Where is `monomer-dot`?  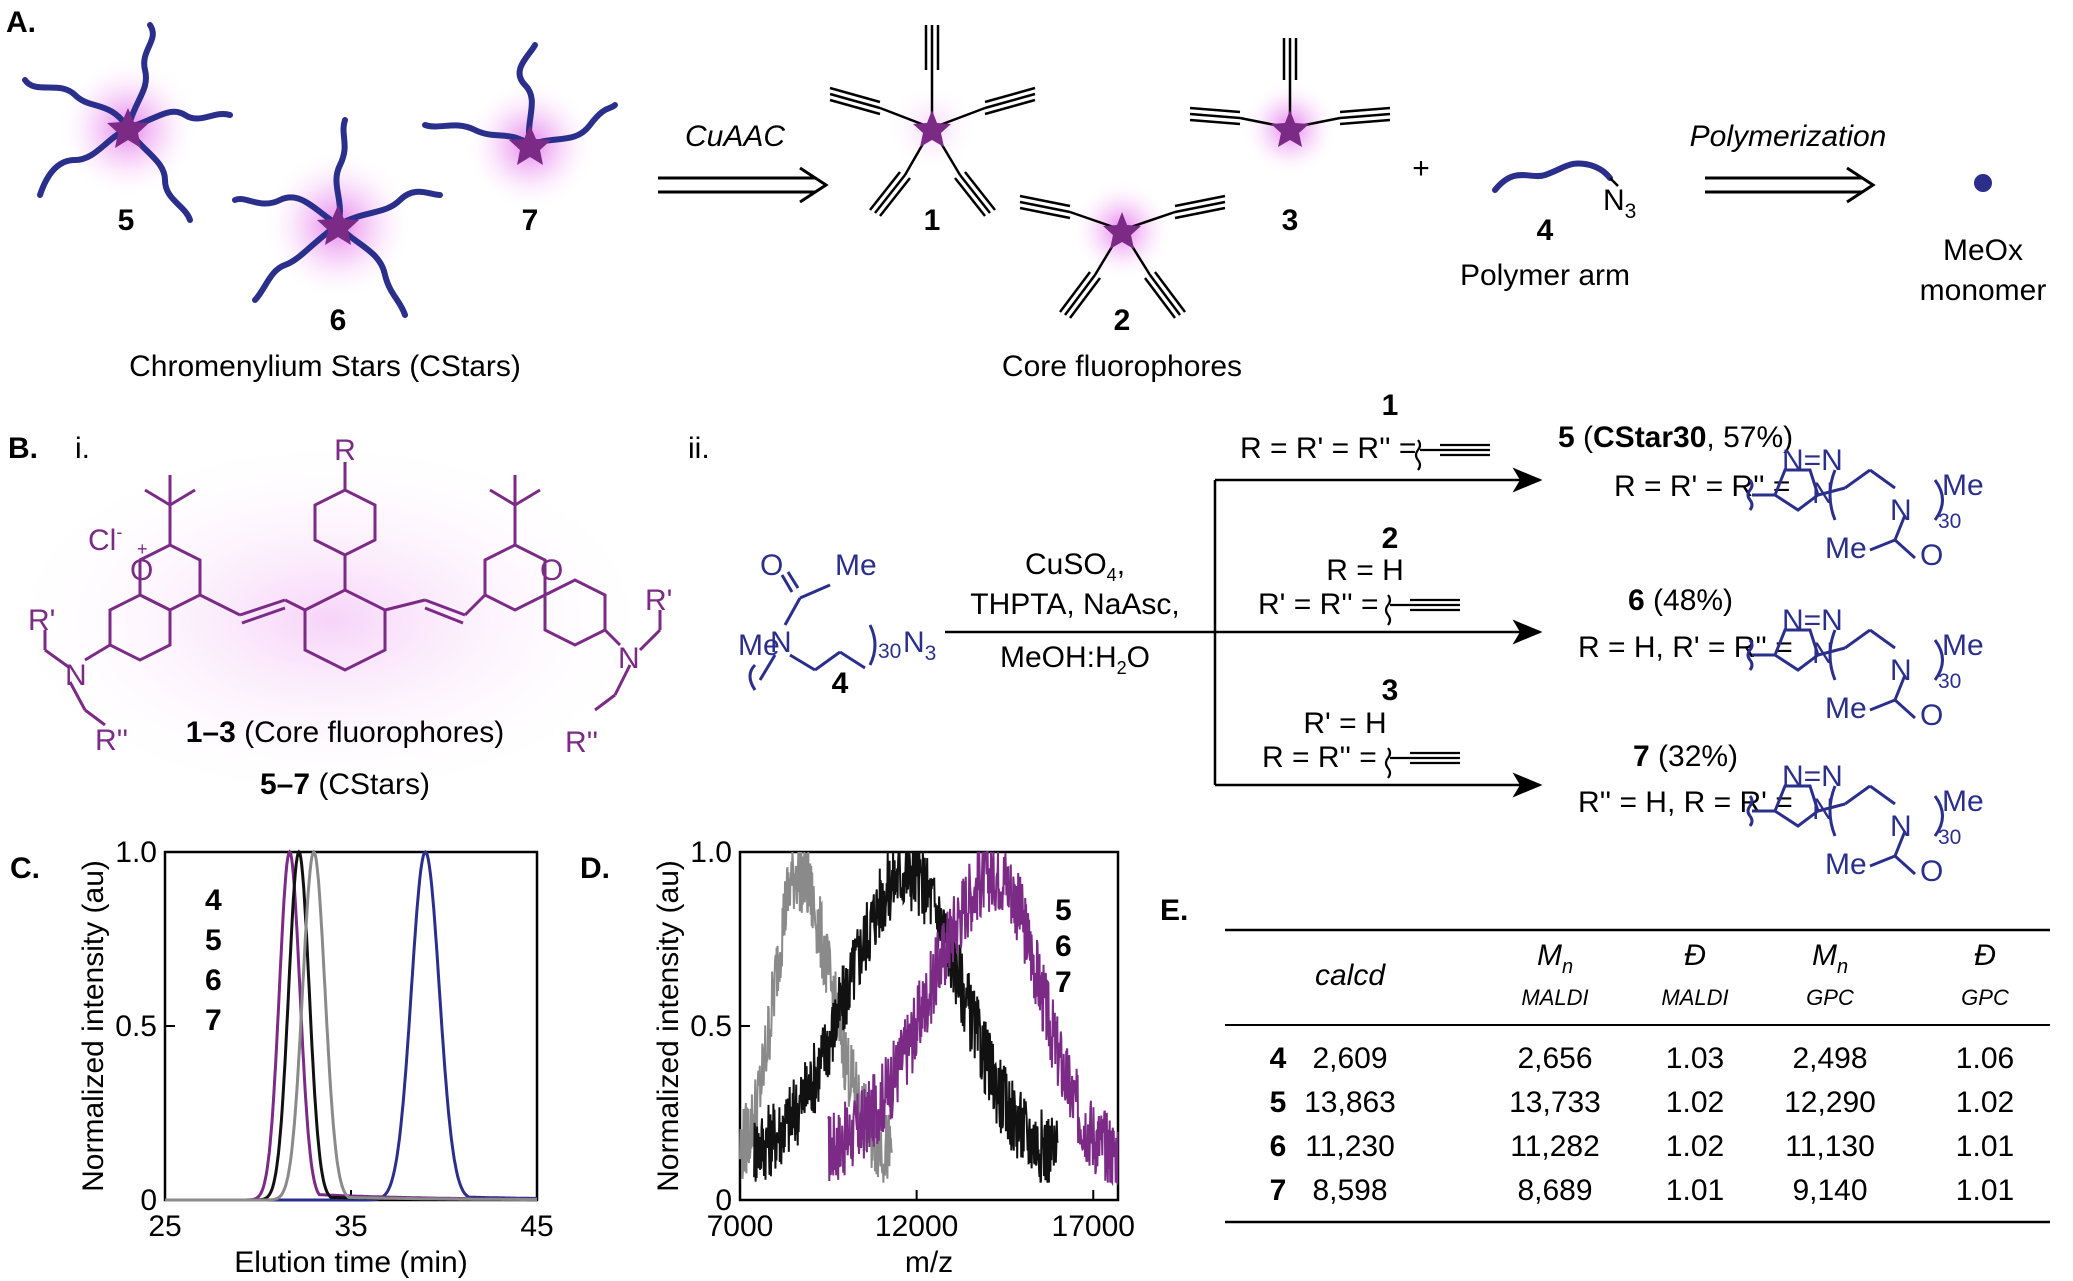 monomer-dot is located at coordinates (1983, 183).